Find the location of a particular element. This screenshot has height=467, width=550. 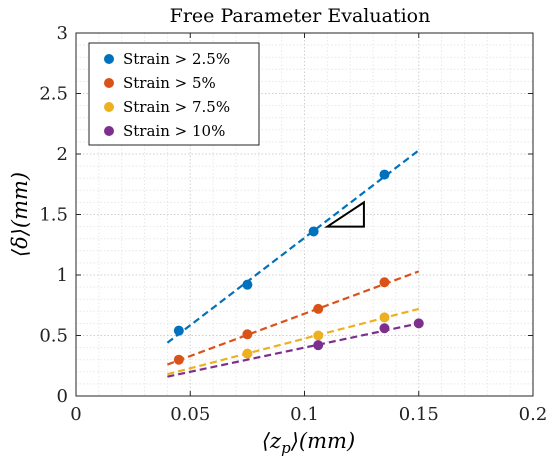

y-tick-label: 0 is located at coordinates (62, 396).